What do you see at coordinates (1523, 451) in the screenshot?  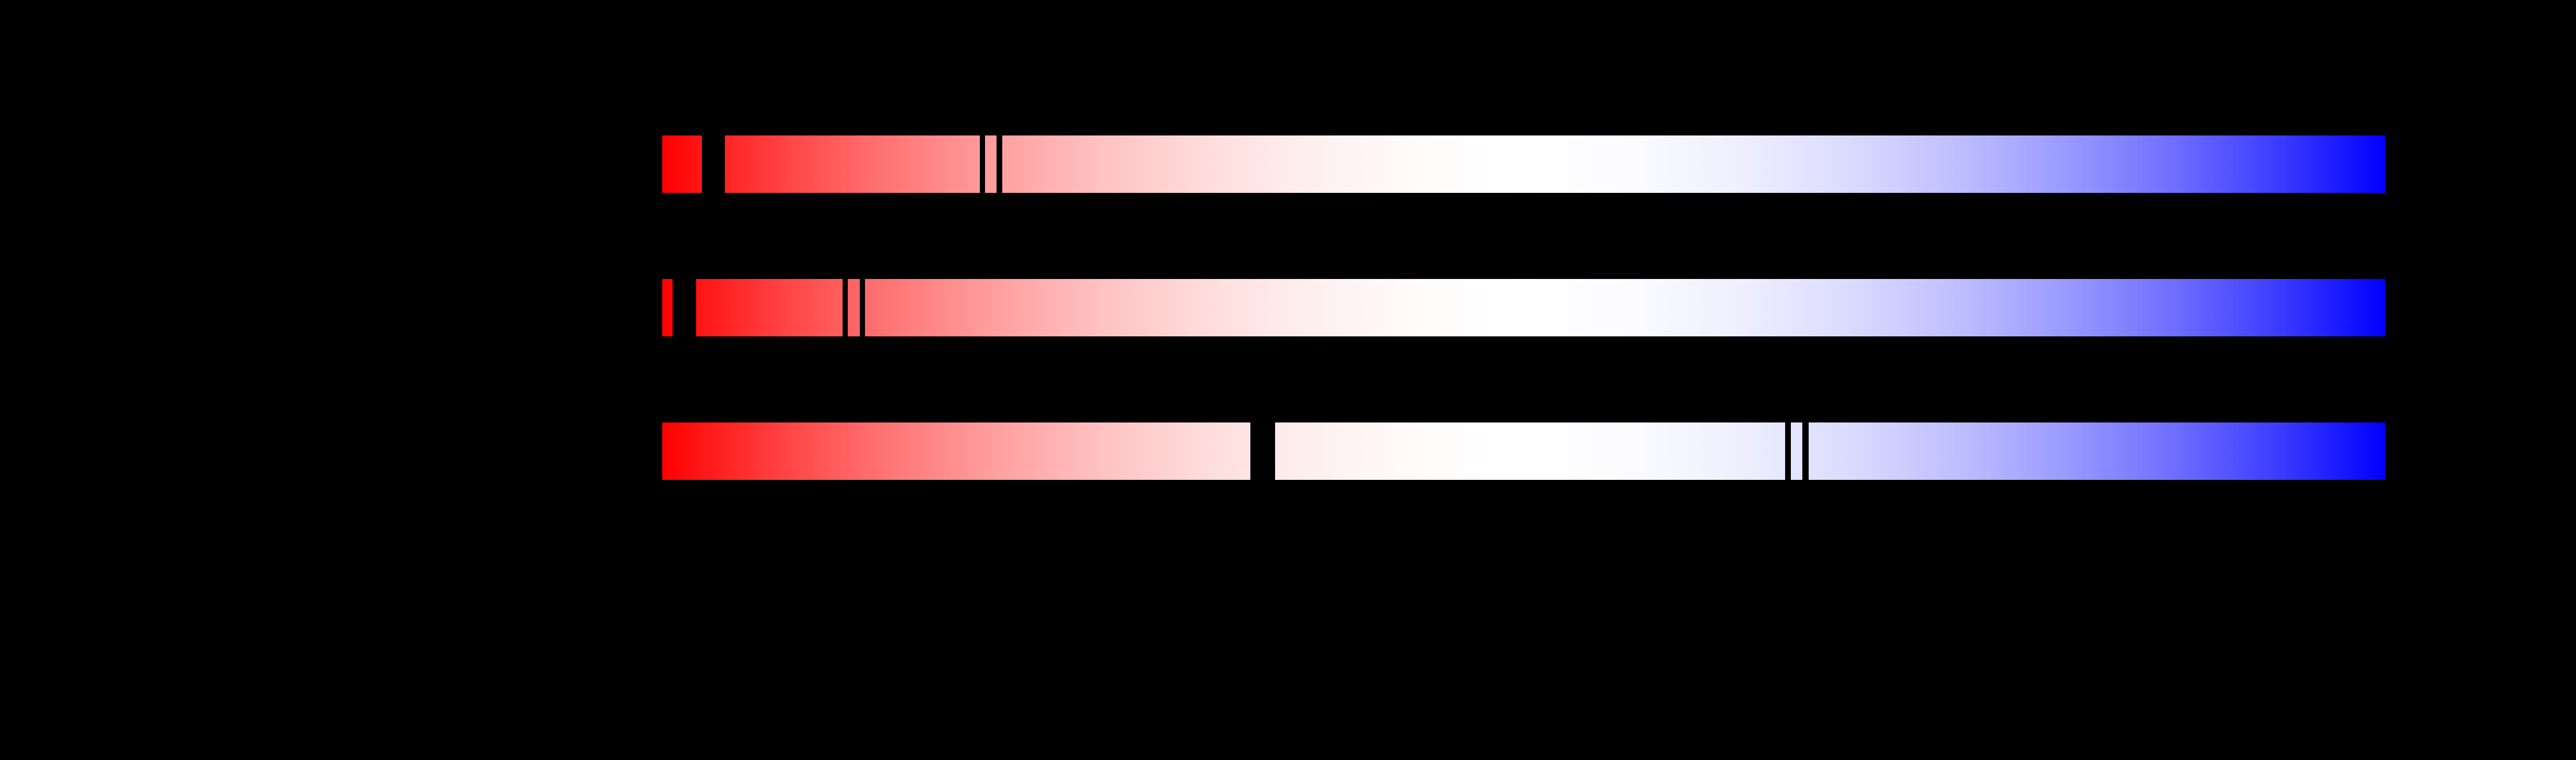 I see `gradient-bar-bottom` at bounding box center [1523, 451].